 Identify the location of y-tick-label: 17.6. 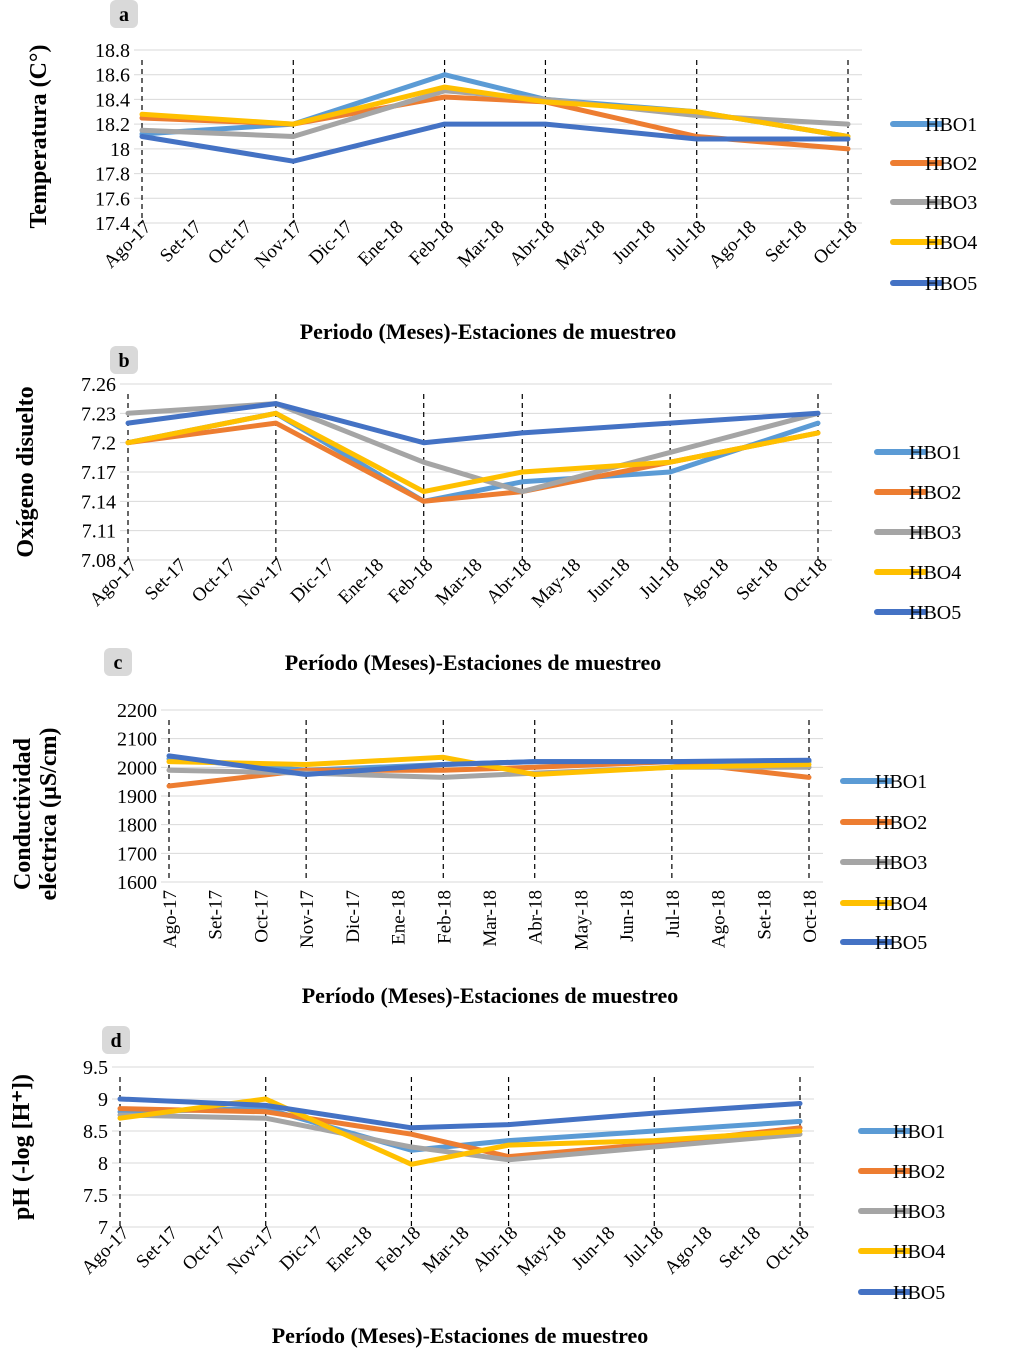
(112, 199).